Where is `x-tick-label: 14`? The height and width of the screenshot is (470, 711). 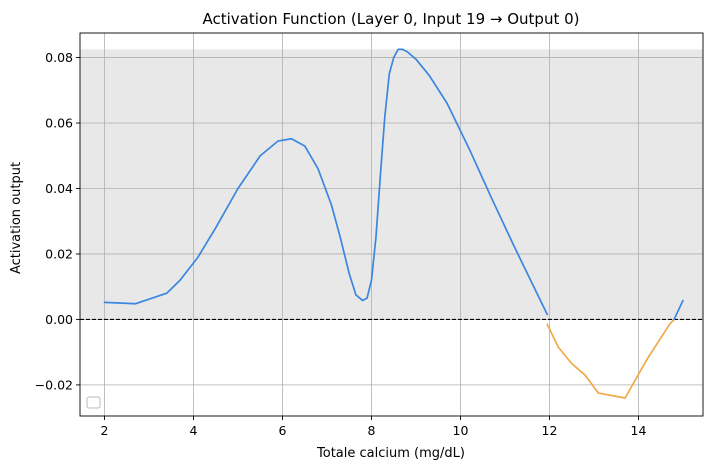
x-tick-label: 14 is located at coordinates (639, 430).